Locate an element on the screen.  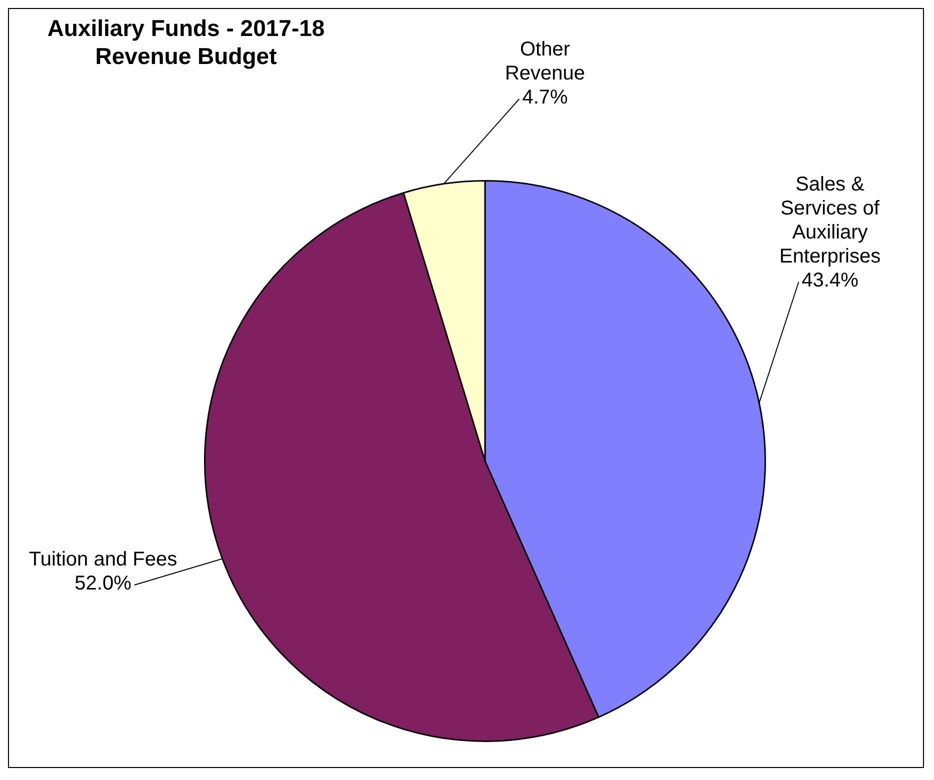
chart-title: Auxiliary Funds - 2017-18 Revenue Budget is located at coordinates (186, 41).